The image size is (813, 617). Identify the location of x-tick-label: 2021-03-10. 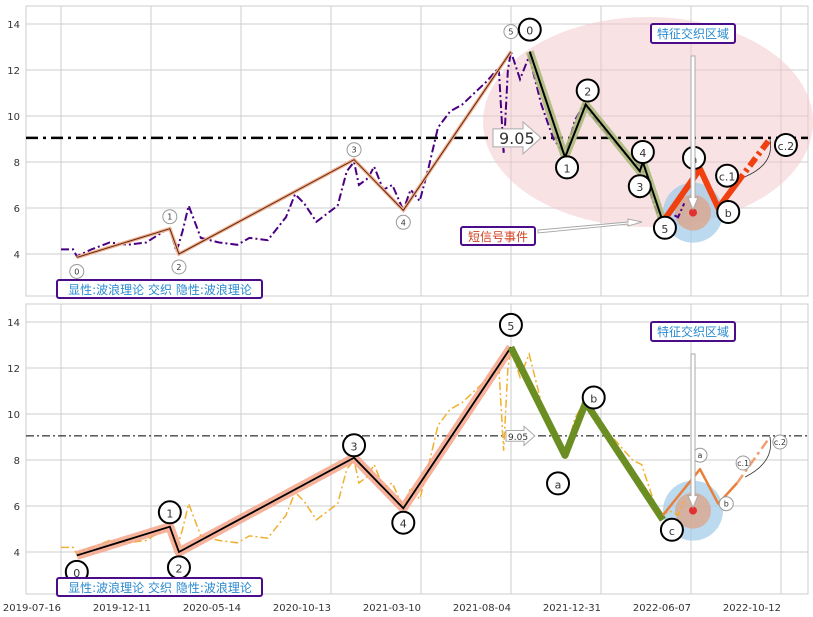
(392, 608).